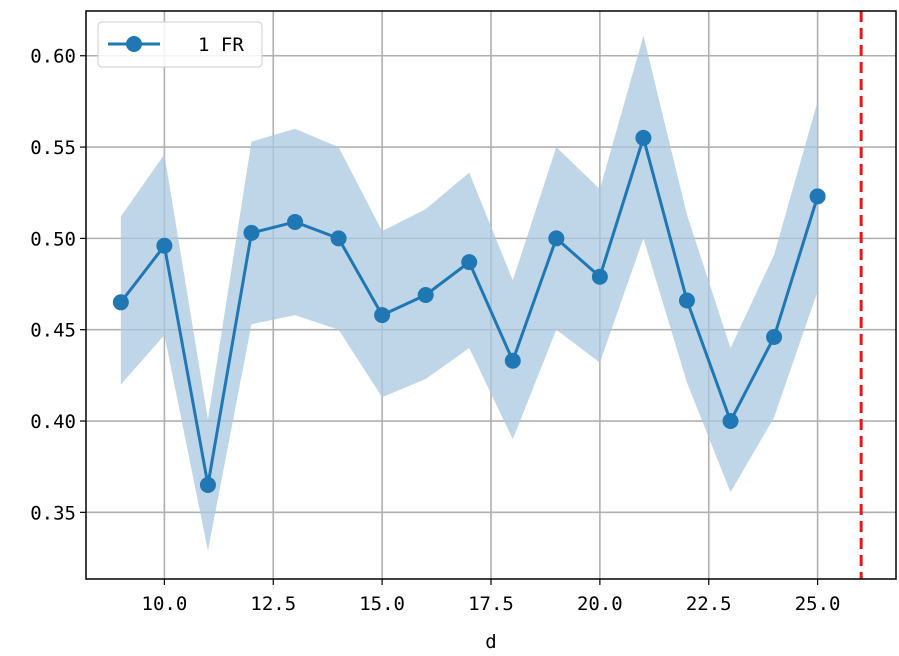  Describe the element at coordinates (490, 642) in the screenshot. I see `x-axis-label: d` at that location.